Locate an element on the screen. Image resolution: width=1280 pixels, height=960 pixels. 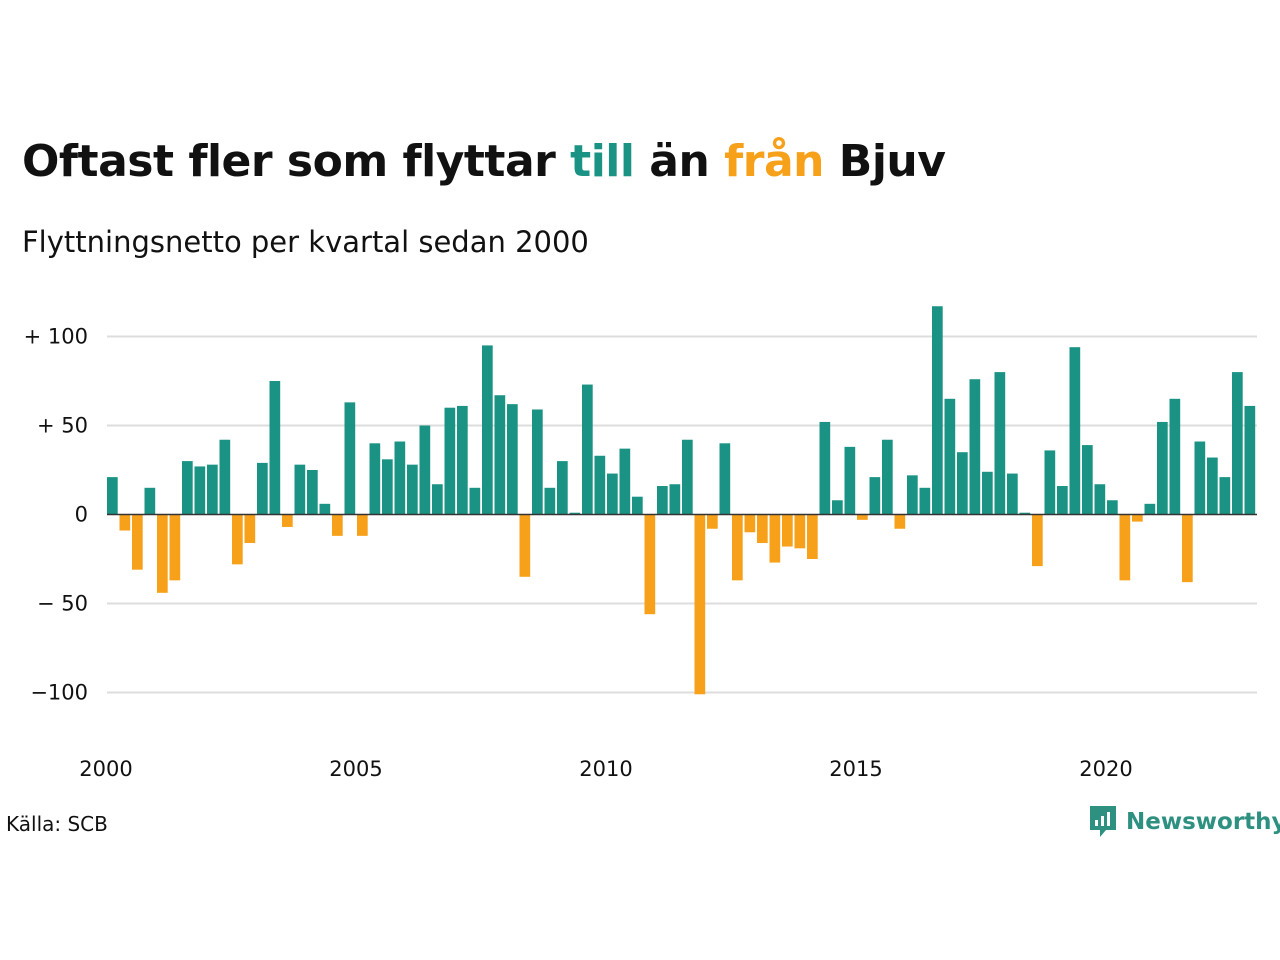
y-tick-label: 0 is located at coordinates (81, 515).